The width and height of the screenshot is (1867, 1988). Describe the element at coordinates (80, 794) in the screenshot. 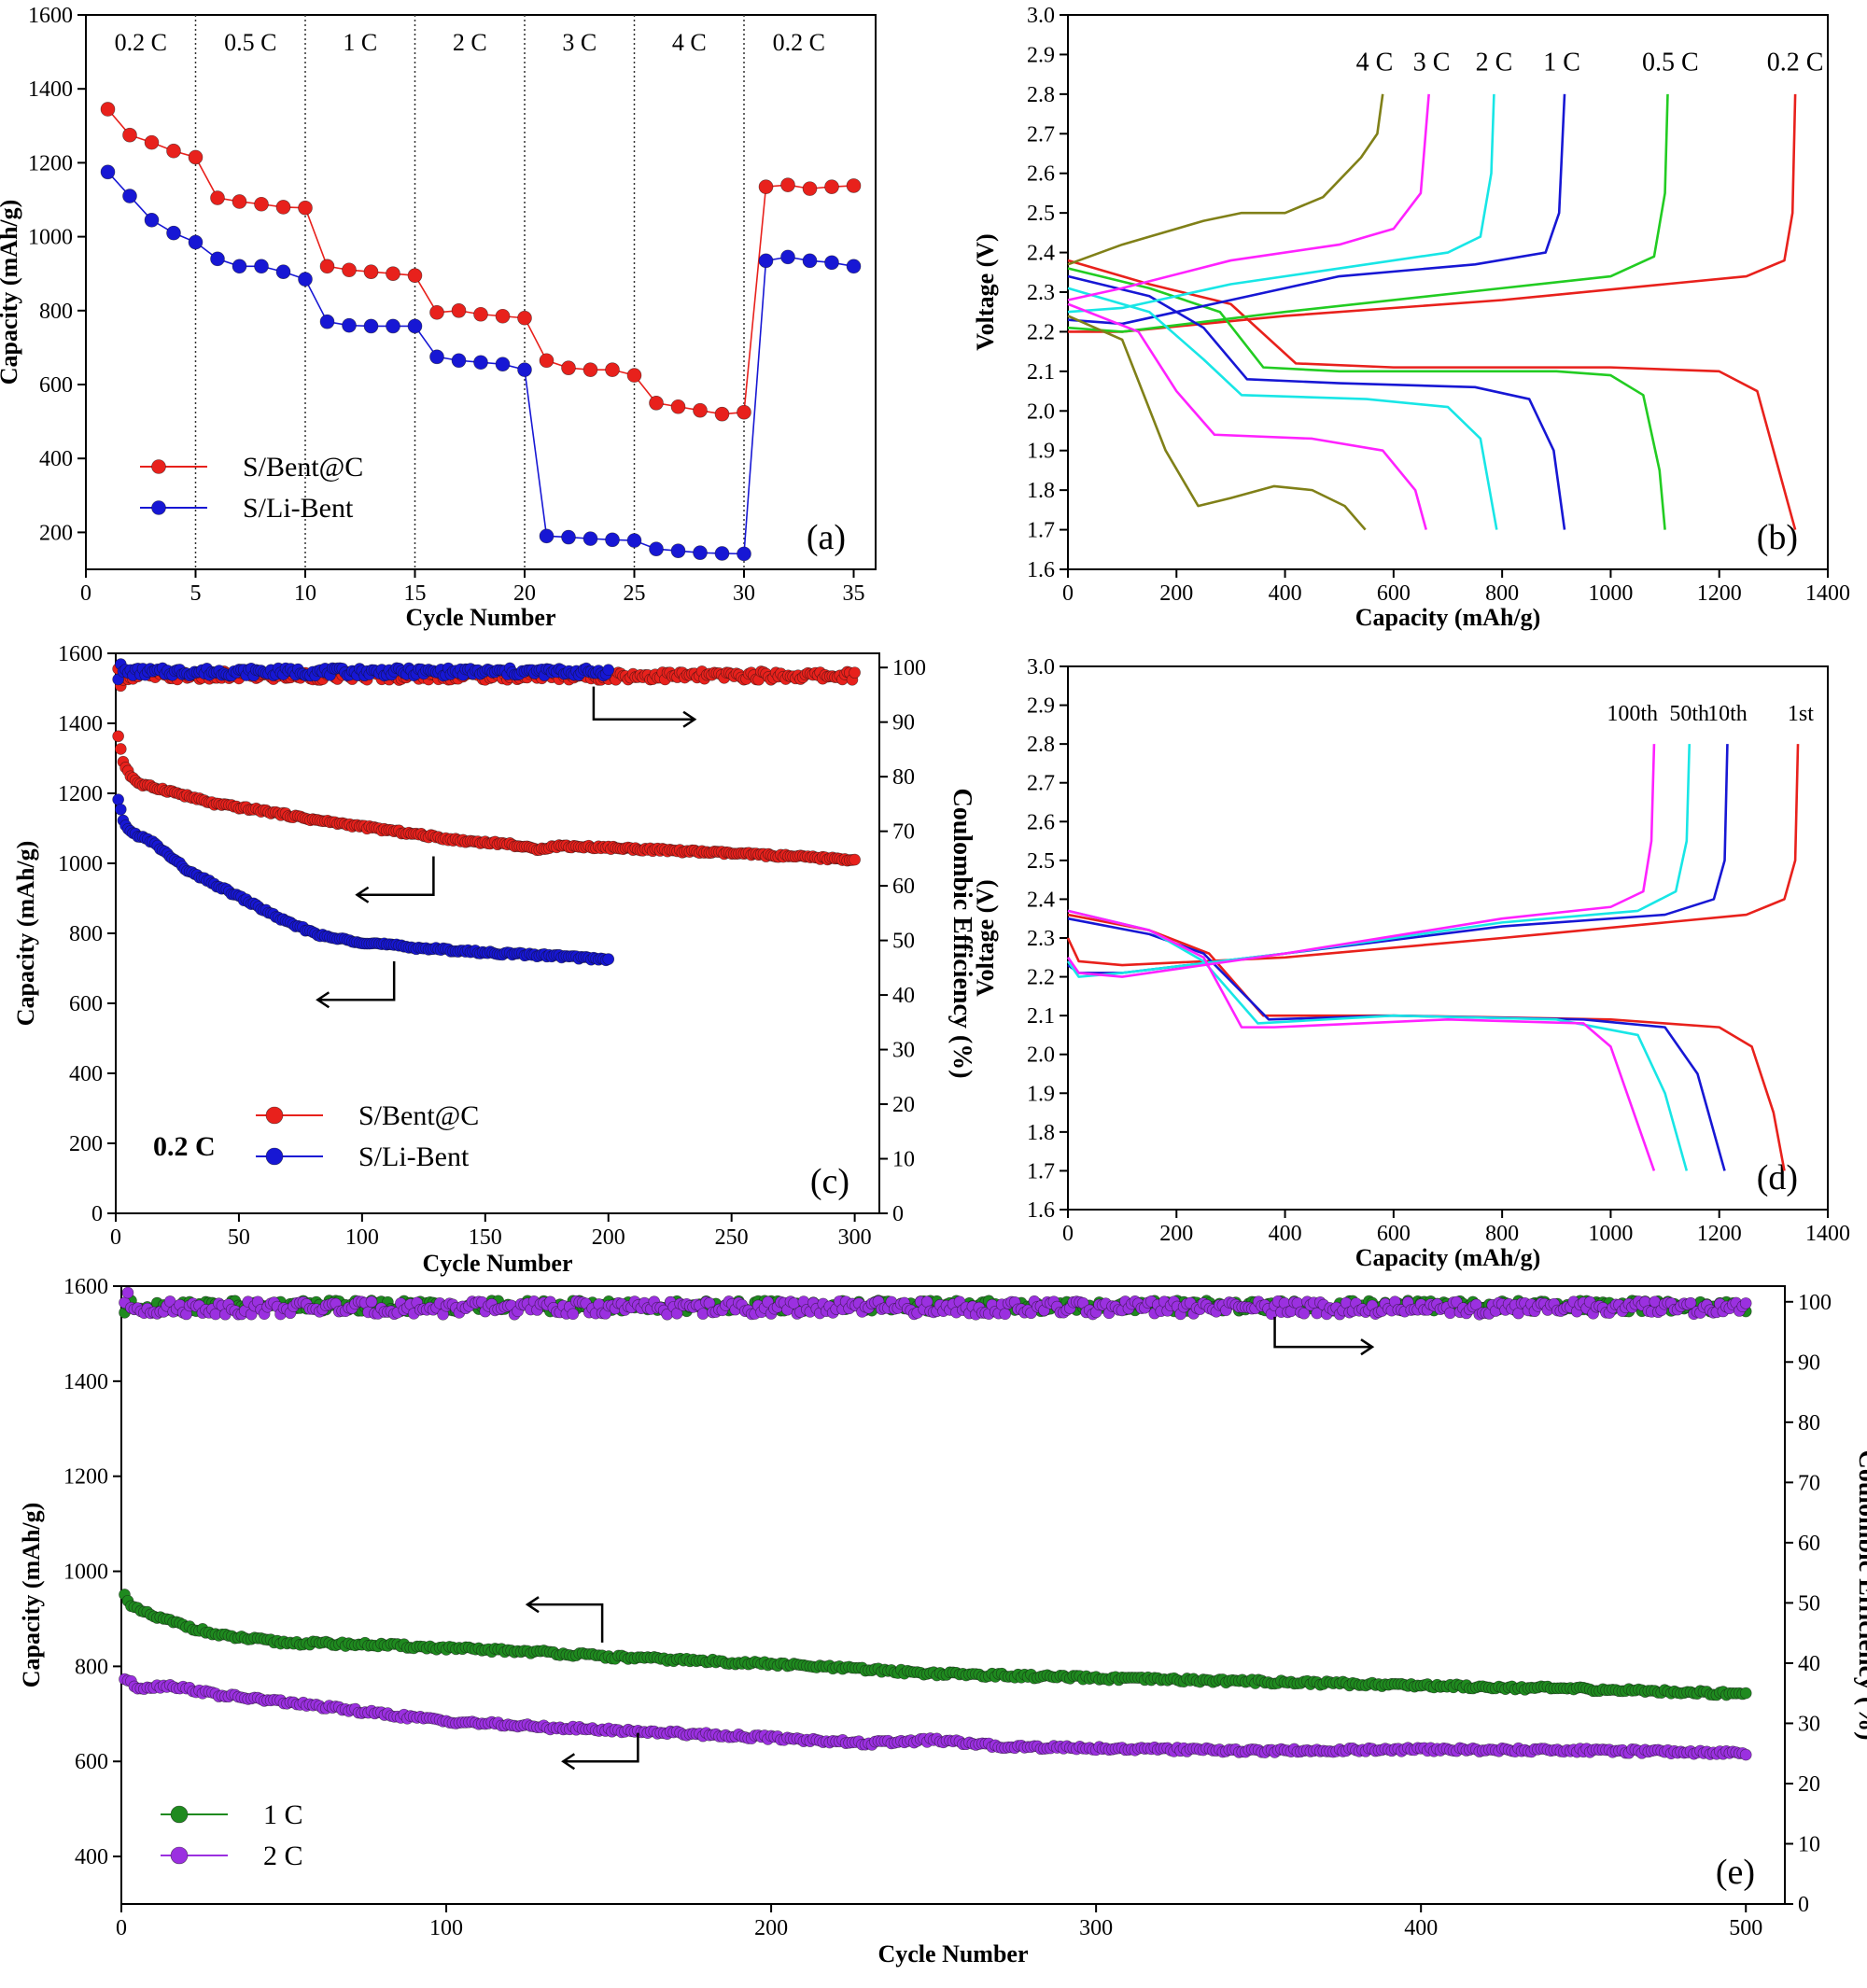

I see `y-tick-label: 1200` at that location.